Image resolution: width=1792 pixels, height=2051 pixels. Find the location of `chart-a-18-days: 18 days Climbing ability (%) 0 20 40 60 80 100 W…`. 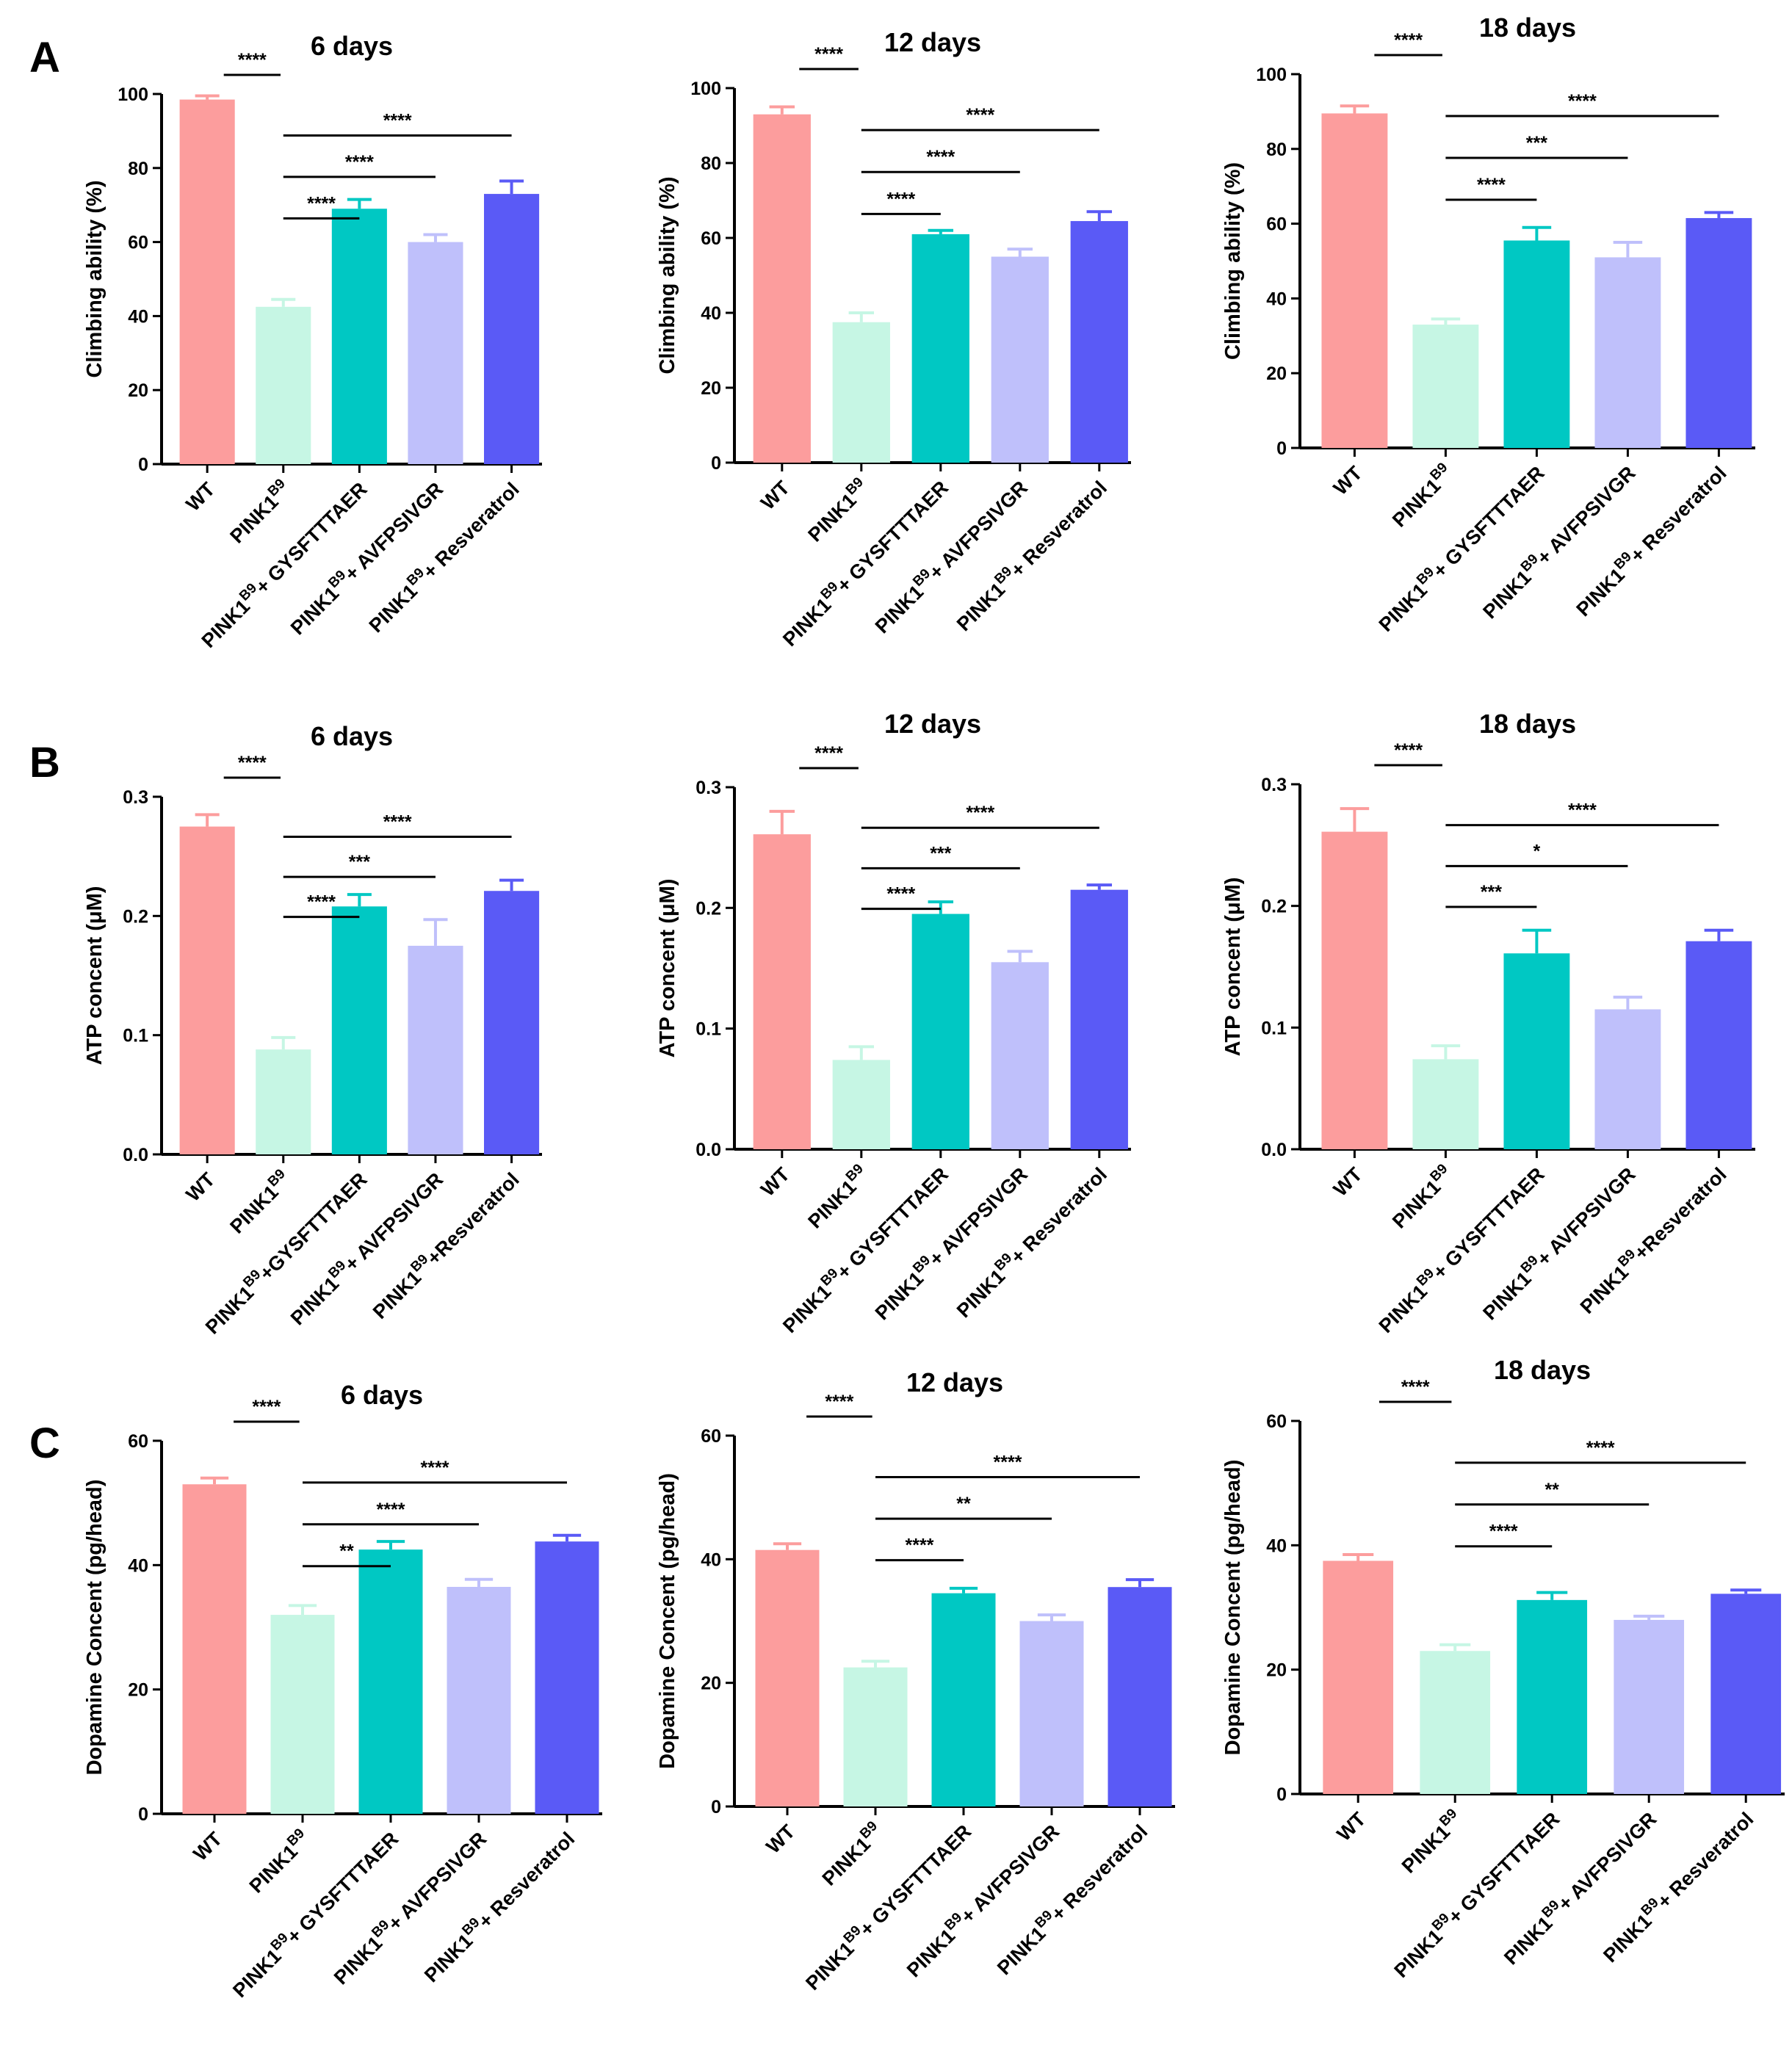

chart-a-18-days: 18 days Climbing ability (%) 0 20 40 60 80 100 W… is located at coordinates (1488, 324).